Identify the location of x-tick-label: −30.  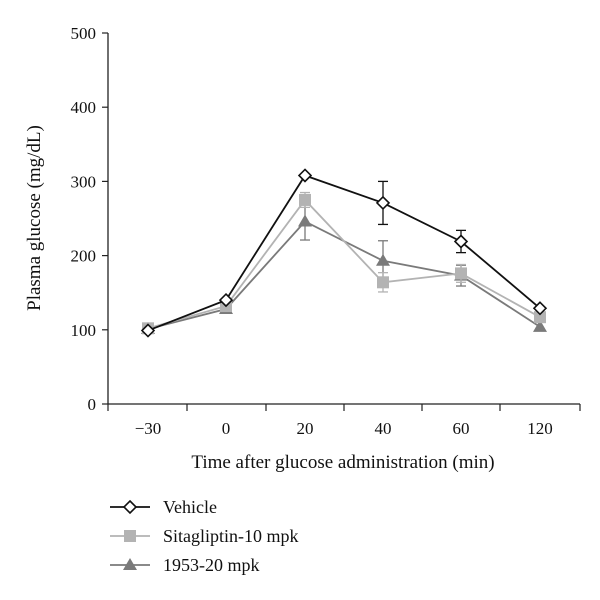
(148, 428).